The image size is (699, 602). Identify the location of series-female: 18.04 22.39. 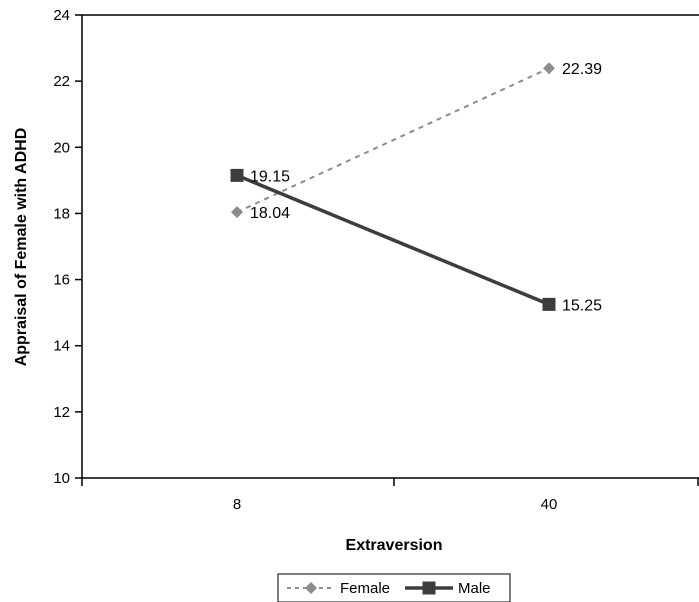
(416, 141).